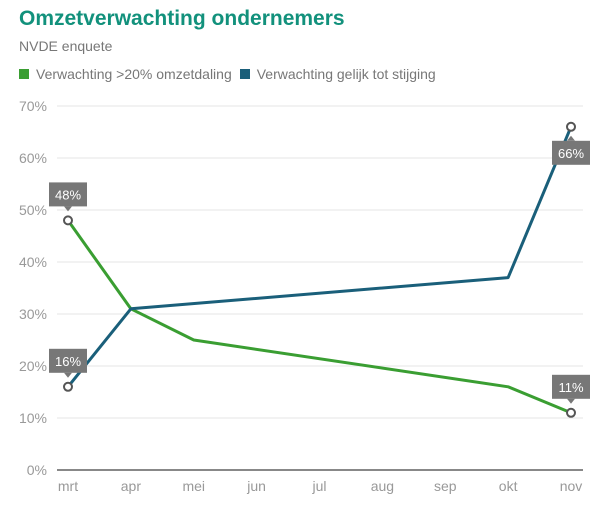 This screenshot has width=601, height=513. I want to click on legend-swatch-blue, so click(244, 74).